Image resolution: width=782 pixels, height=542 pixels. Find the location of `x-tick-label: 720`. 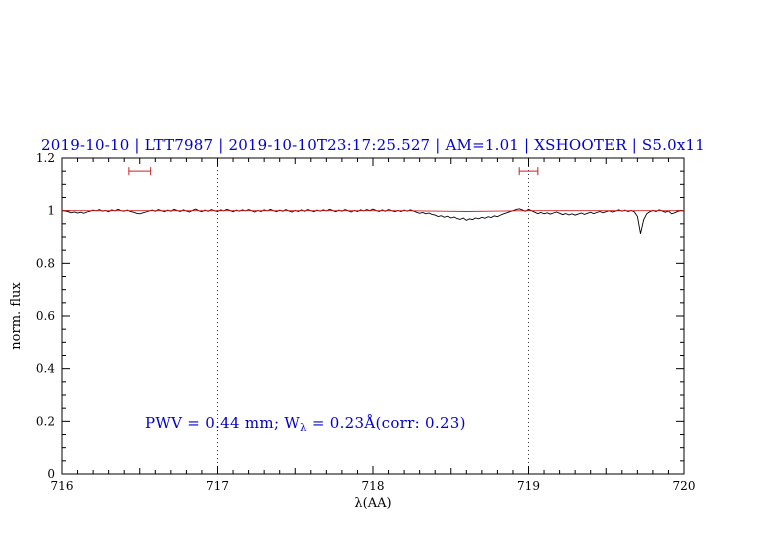

x-tick-label: 720 is located at coordinates (684, 486).